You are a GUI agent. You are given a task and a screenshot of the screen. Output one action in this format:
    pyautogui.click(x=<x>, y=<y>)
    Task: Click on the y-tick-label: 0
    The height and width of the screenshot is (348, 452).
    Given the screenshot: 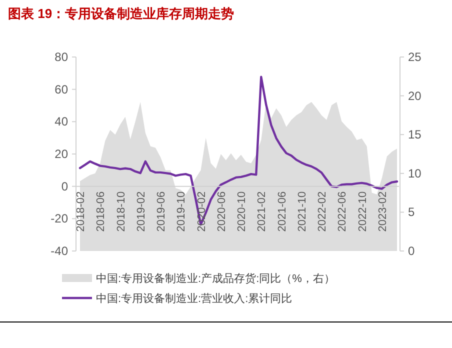 What is the action you would take?
    pyautogui.click(x=64, y=186)
    